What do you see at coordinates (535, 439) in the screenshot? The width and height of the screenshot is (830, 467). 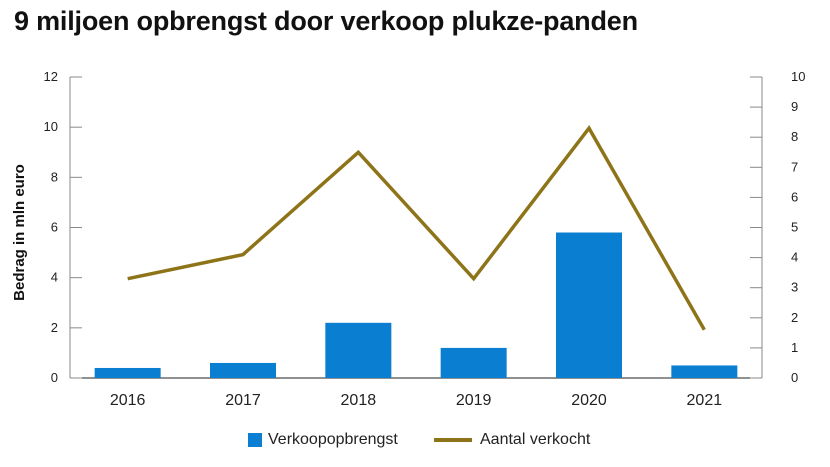 I see `legend-label-line: Aantal verkocht` at bounding box center [535, 439].